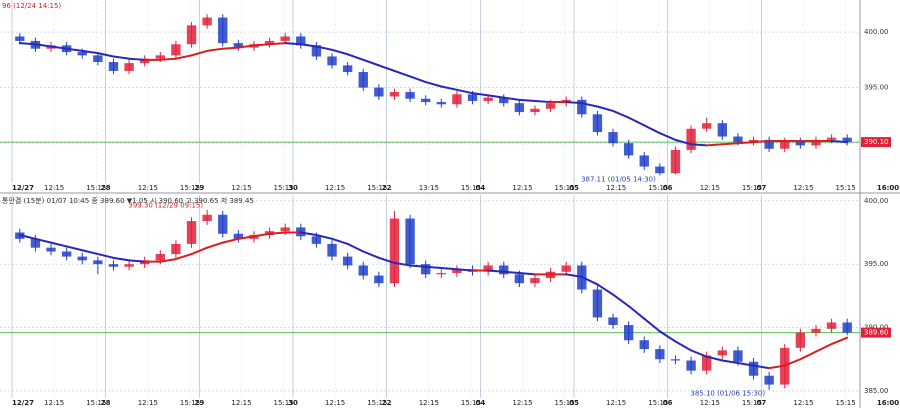 This screenshot has width=900, height=412. I want to click on x-tick-label: 04, so click(480, 403).